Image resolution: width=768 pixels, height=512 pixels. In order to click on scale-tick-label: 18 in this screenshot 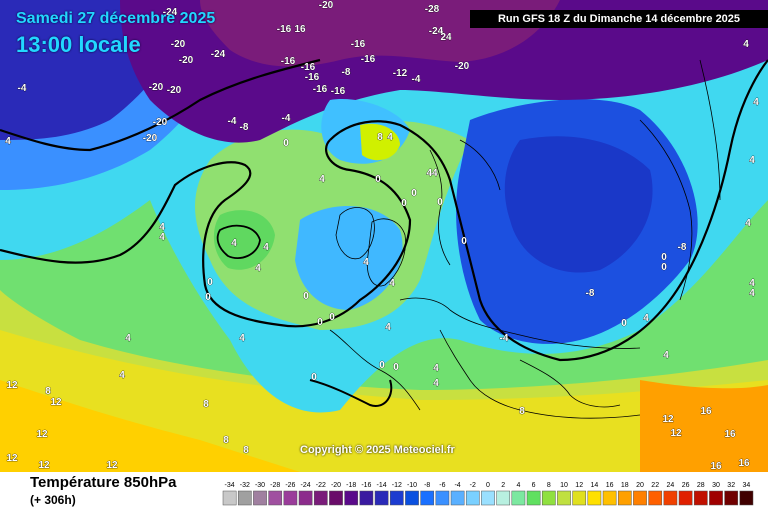, I will do `click(625, 485)`.